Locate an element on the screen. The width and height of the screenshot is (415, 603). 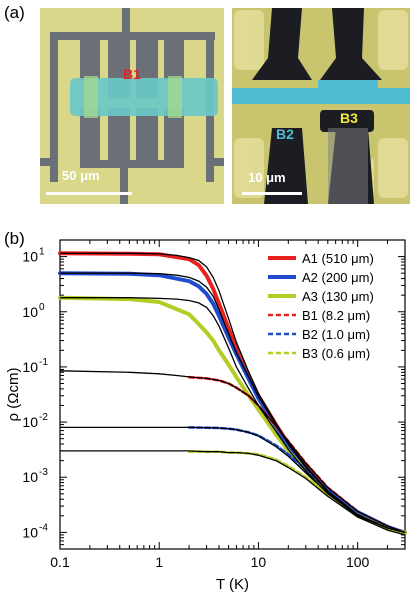
y-tick-exponent: -4 is located at coordinates (43, 527).